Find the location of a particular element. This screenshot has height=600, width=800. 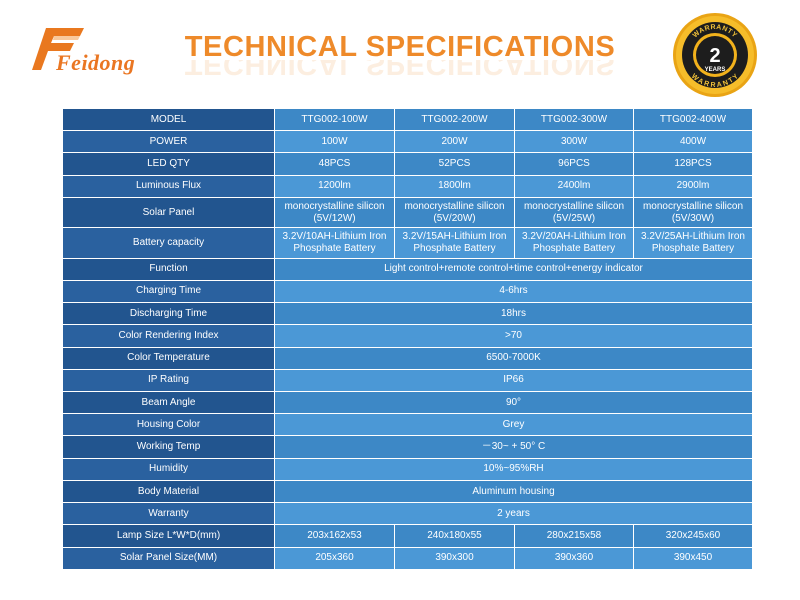

table-row: Body Material Aluminum housing is located at coordinates (407, 491).